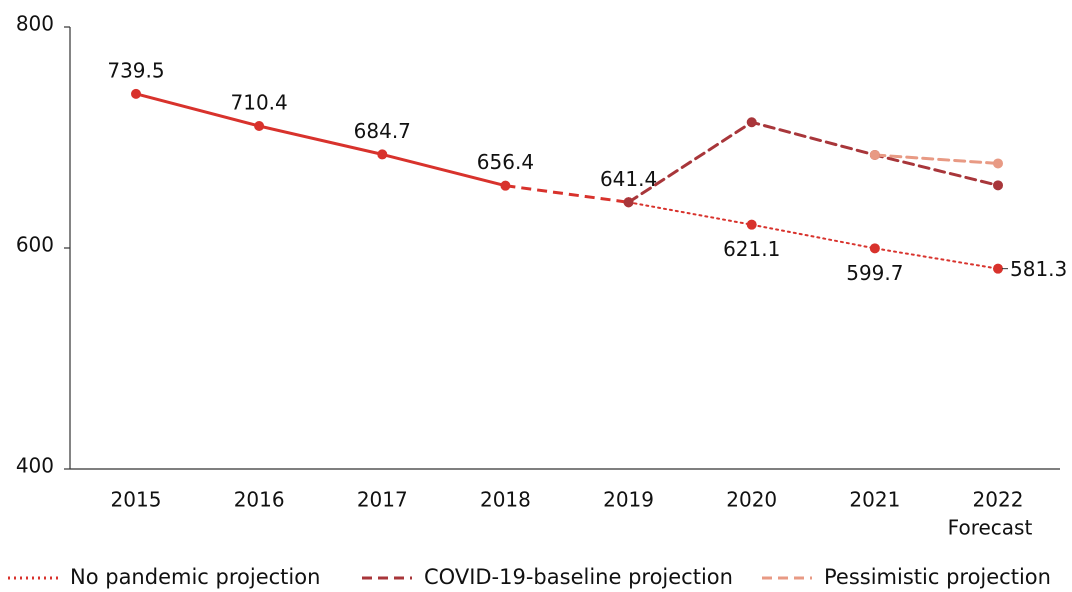 The width and height of the screenshot is (1072, 592). I want to click on x-tick-label: 2015, so click(136, 500).